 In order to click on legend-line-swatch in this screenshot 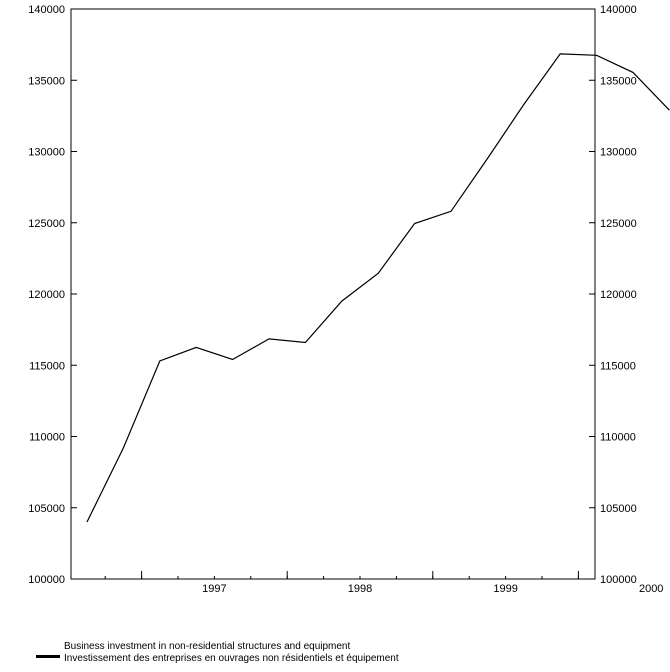, I will do `click(48, 656)`.